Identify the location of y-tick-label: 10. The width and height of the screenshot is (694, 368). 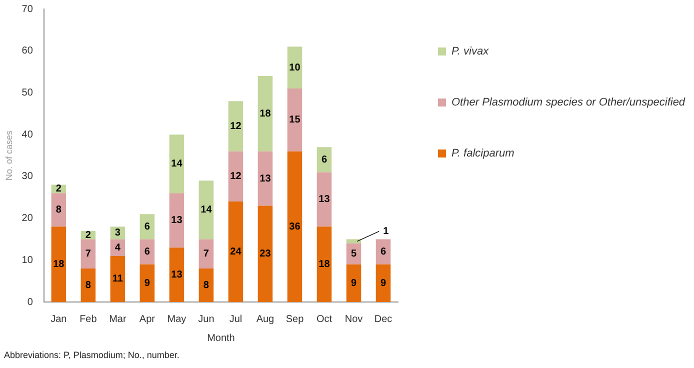
(28, 260).